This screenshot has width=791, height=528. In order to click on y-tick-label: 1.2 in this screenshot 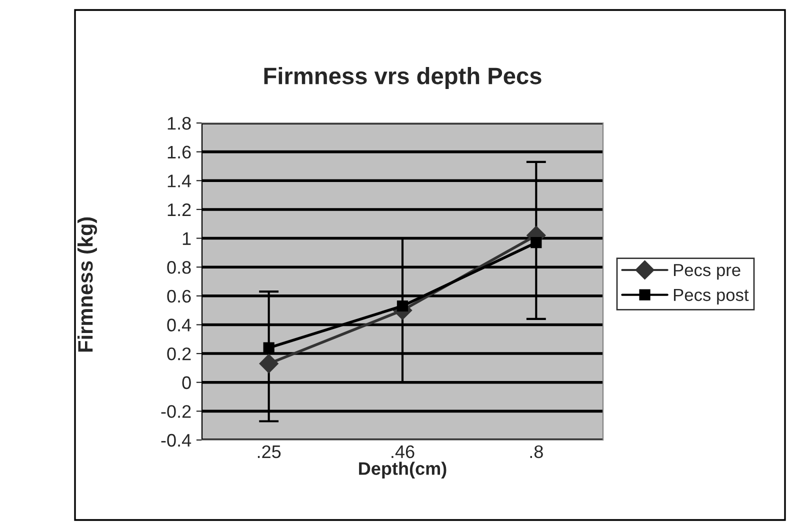, I will do `click(179, 209)`.